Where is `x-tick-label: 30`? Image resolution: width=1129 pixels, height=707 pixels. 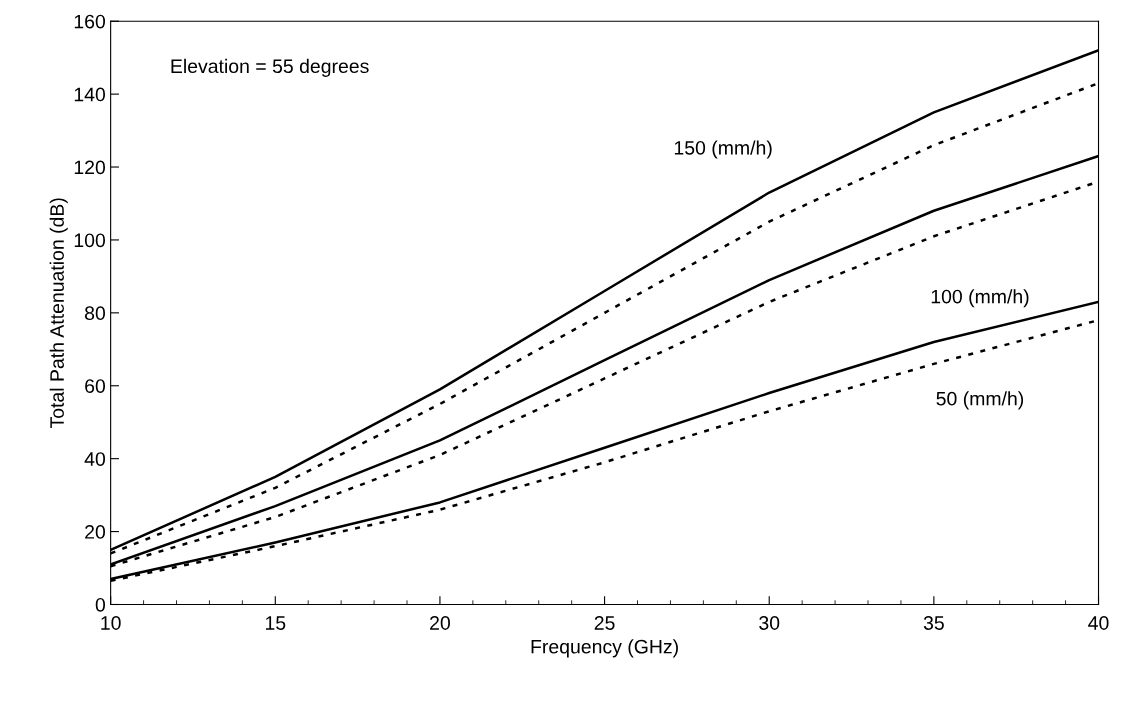
x-tick-label: 30 is located at coordinates (769, 623).